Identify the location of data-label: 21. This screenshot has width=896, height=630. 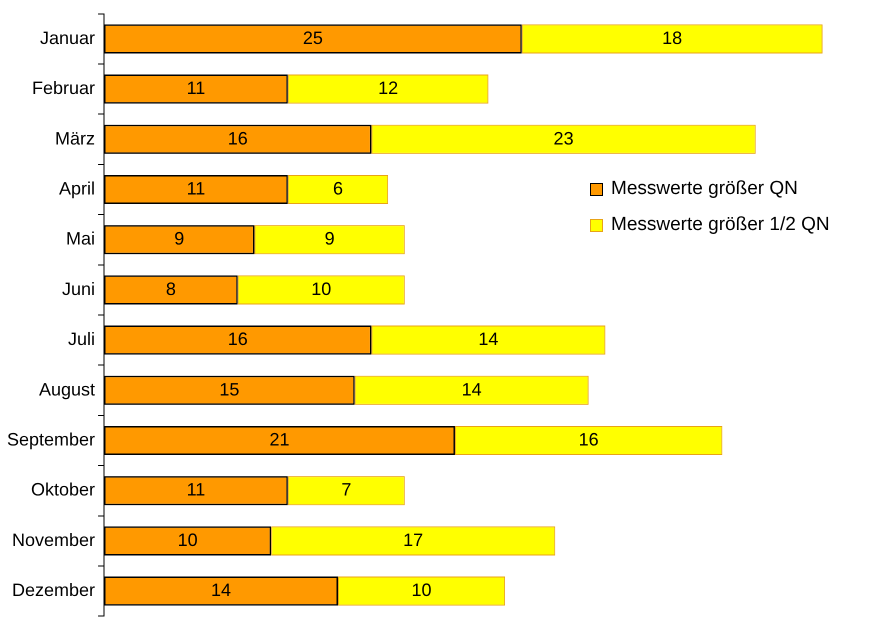
(279, 439).